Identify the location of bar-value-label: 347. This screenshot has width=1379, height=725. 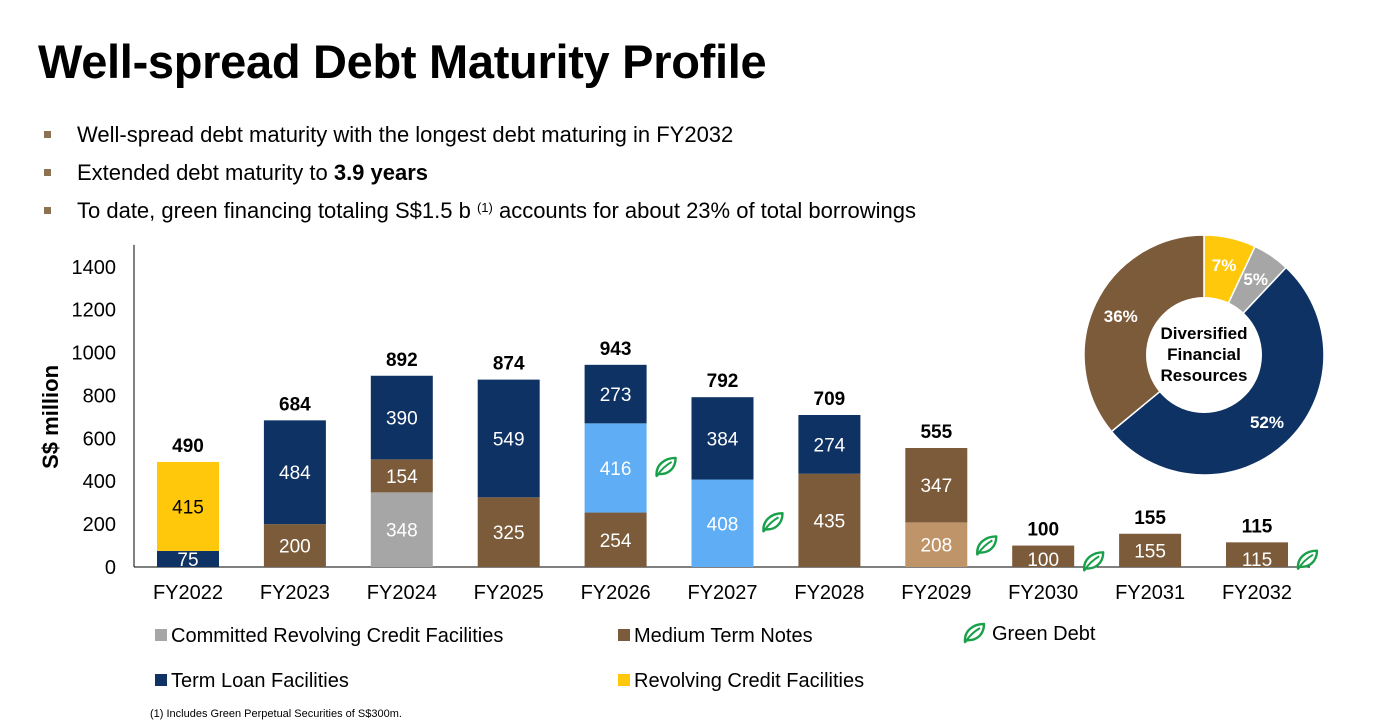
(936, 486).